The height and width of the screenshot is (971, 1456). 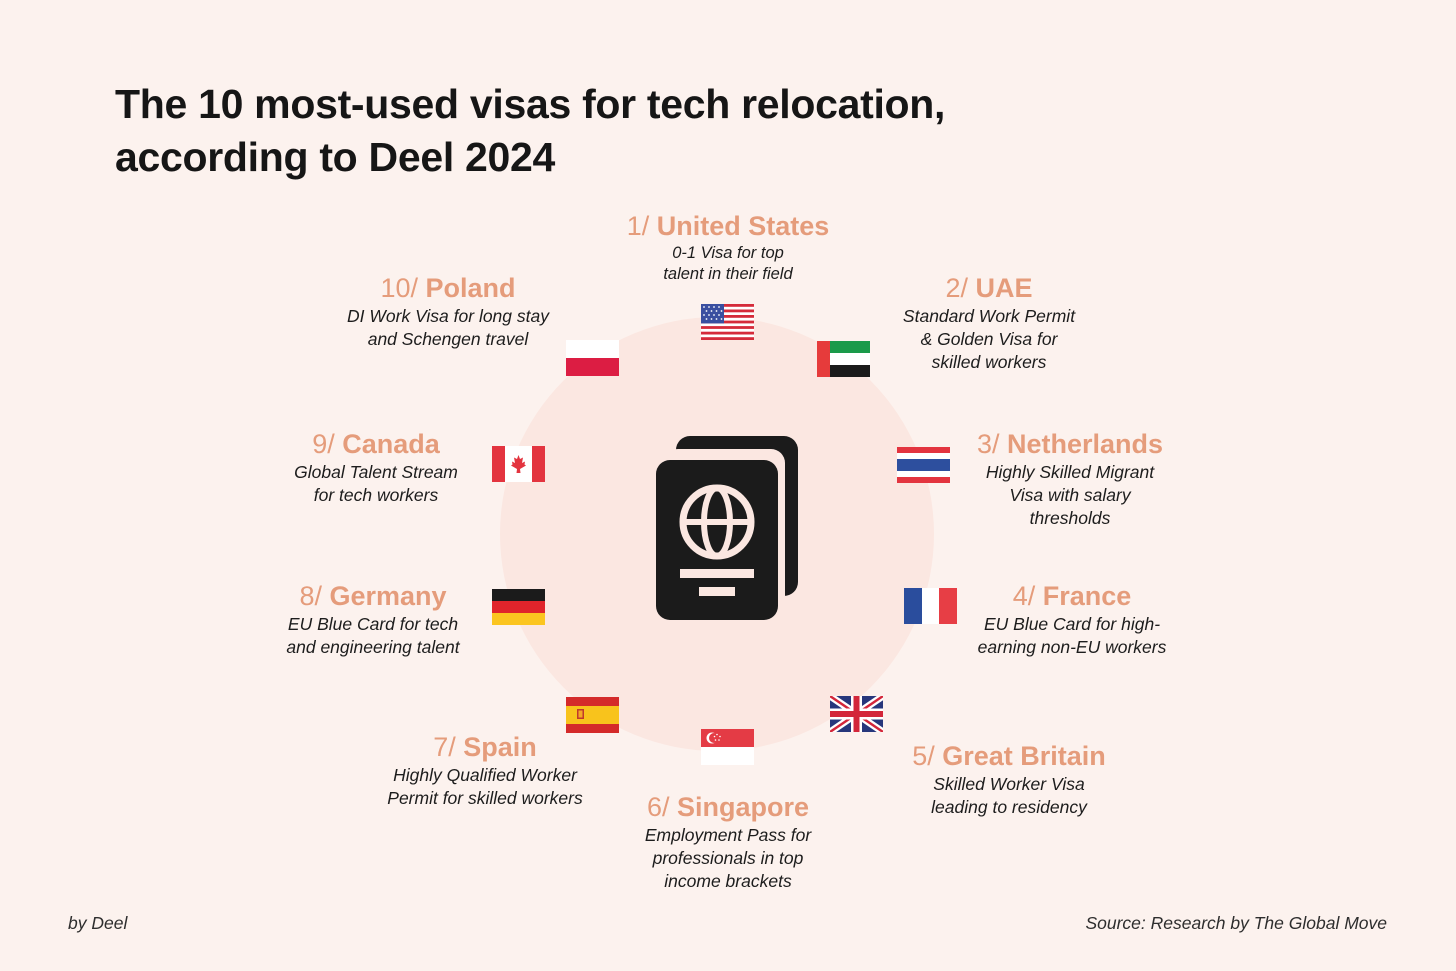 What do you see at coordinates (376, 483) in the screenshot?
I see `visa-description: Global Talent Stream for tech workers` at bounding box center [376, 483].